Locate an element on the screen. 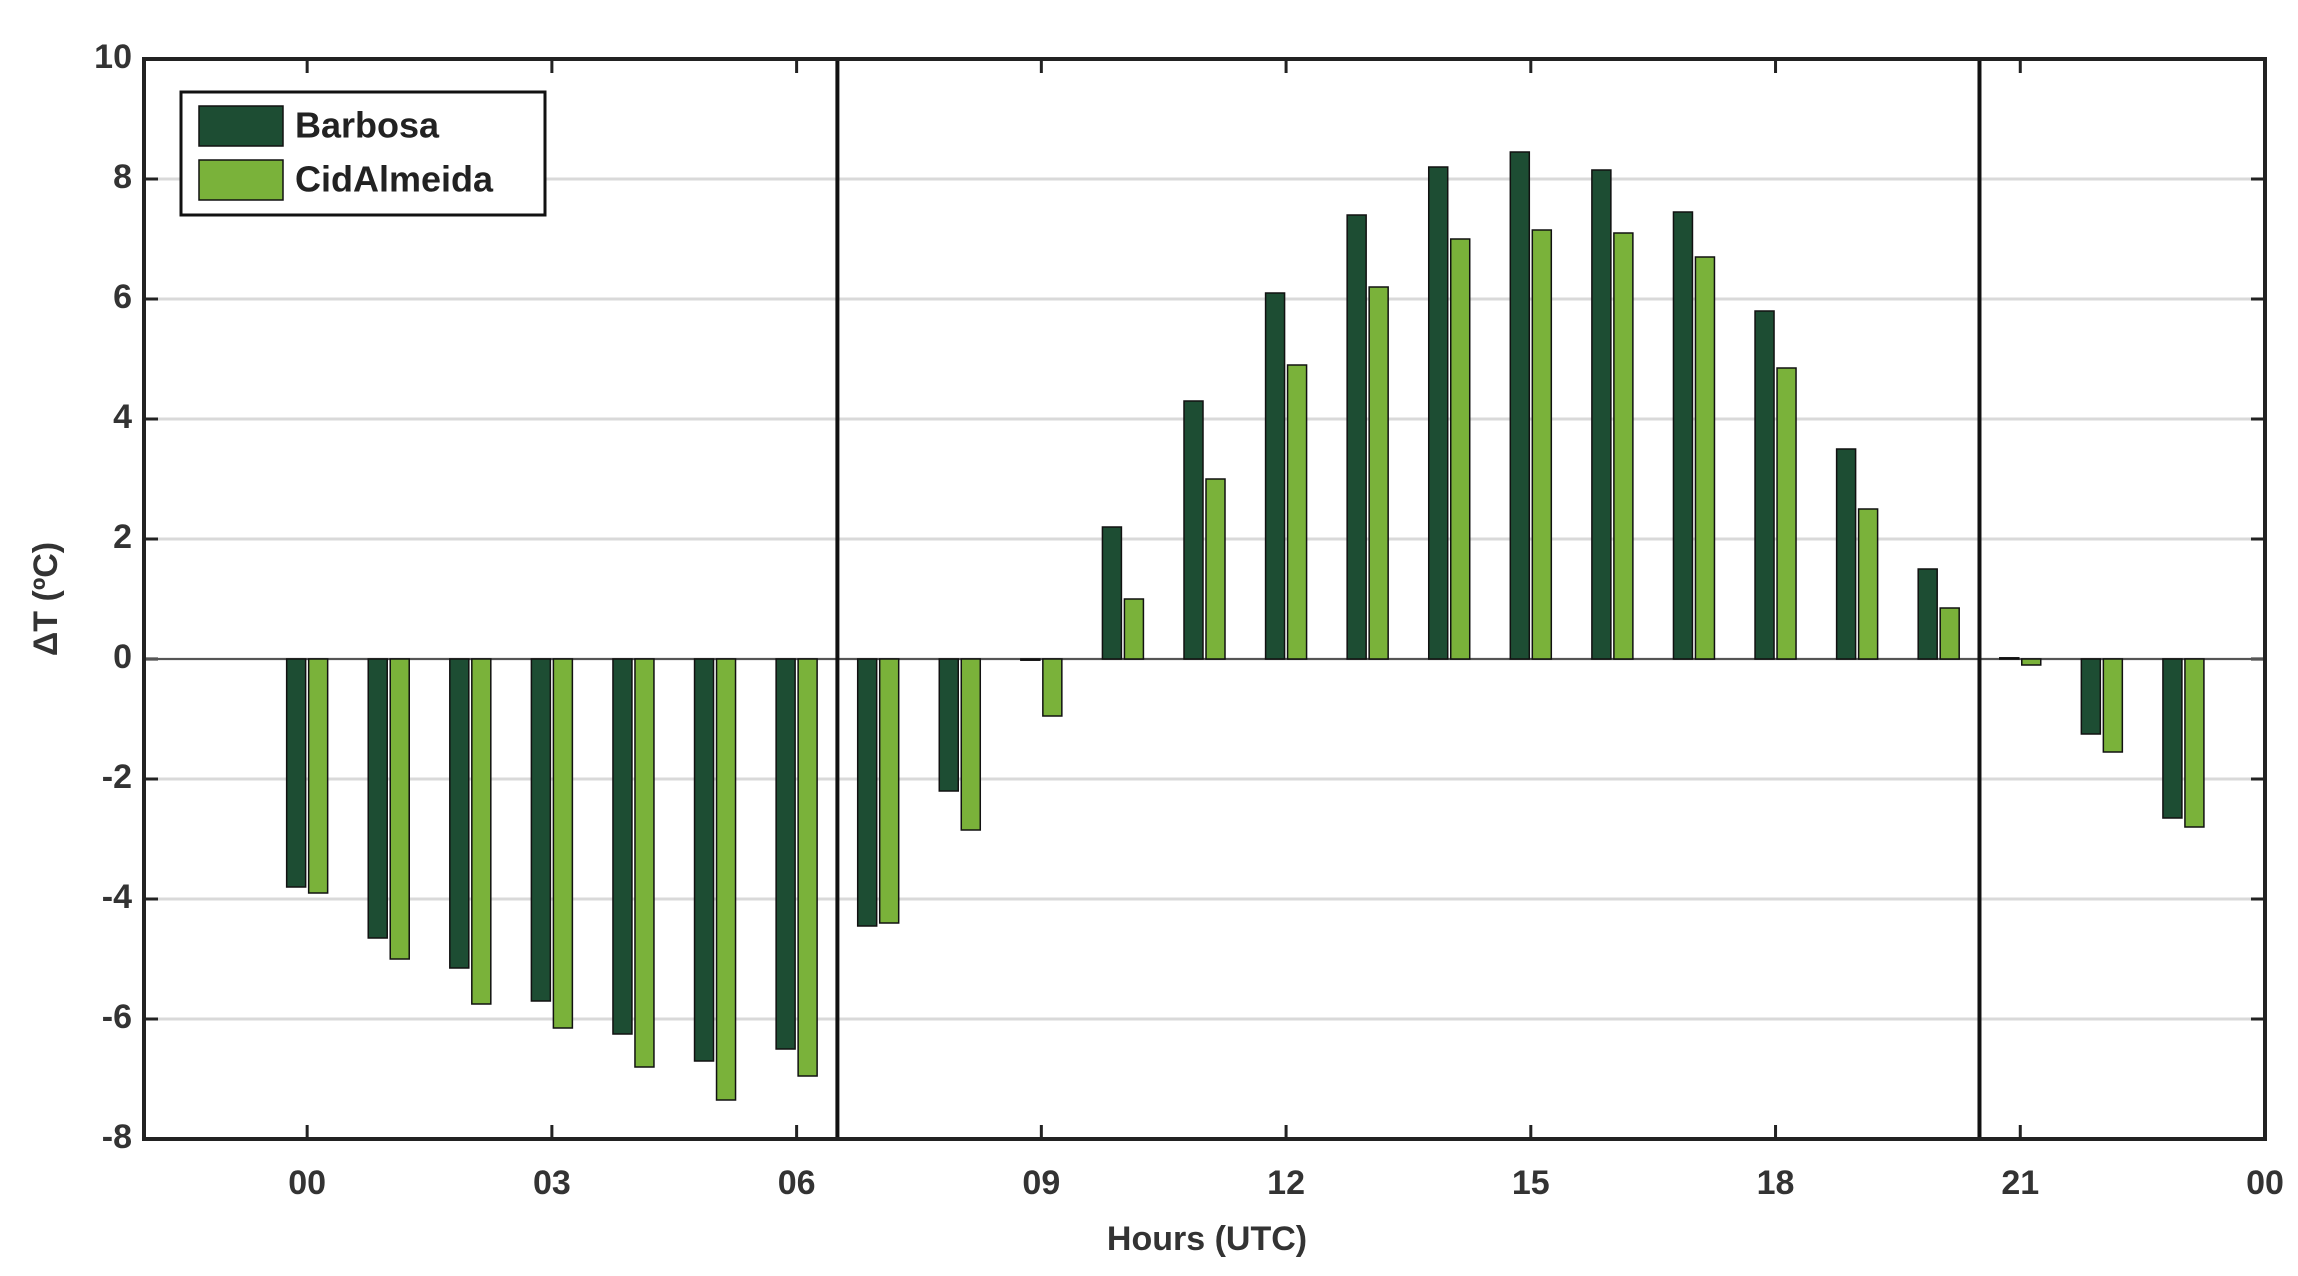 Image resolution: width=2298 pixels, height=1276 pixels. y-axis-label: ΔT (ºC) is located at coordinates (46, 599).